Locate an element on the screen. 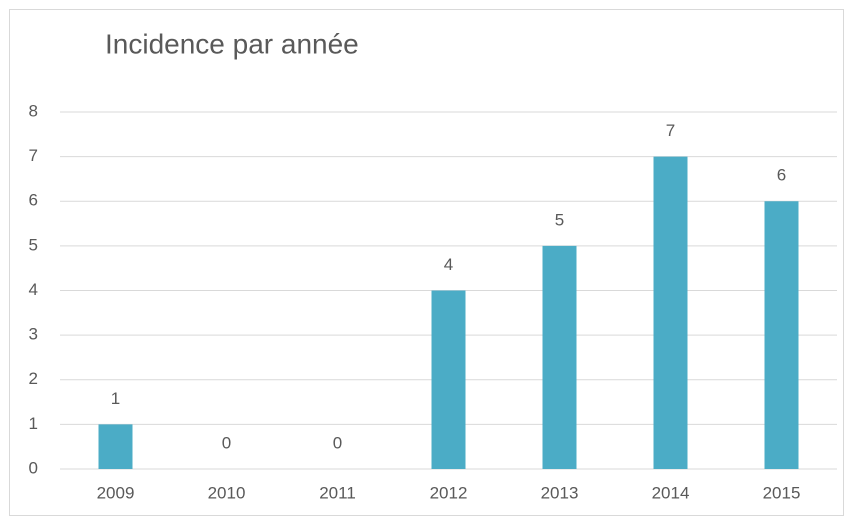  x-tick-label: 2015 is located at coordinates (782, 492).